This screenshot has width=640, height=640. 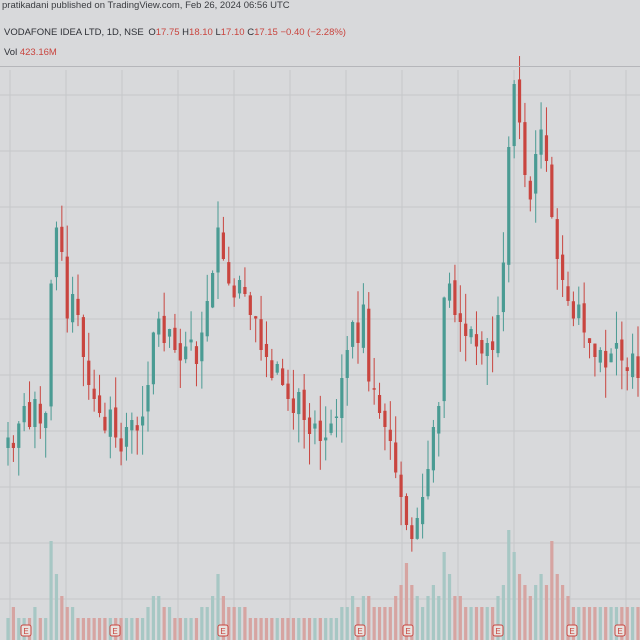 What do you see at coordinates (38, 52) in the screenshot?
I see `volume-value: 423.16M` at bounding box center [38, 52].